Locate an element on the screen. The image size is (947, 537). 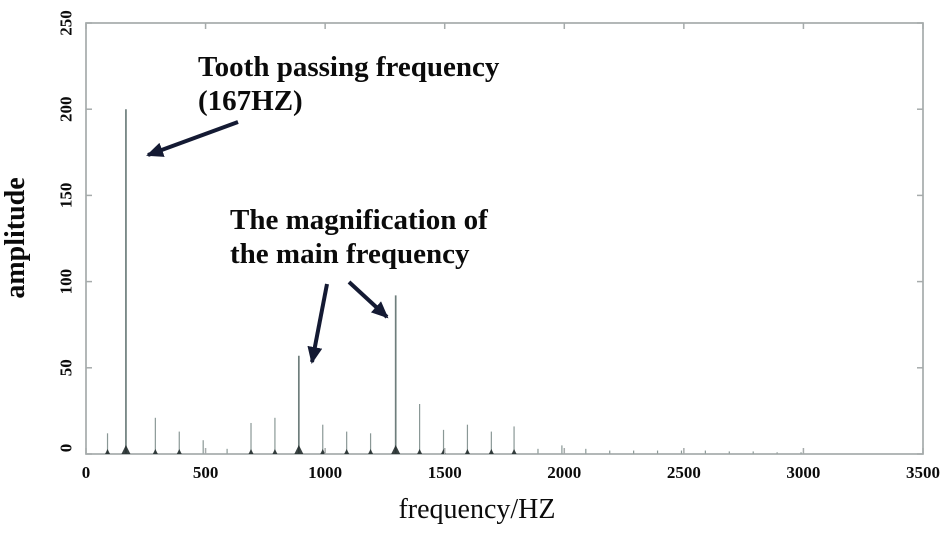
x-tick-label: 0 is located at coordinates (86, 472).